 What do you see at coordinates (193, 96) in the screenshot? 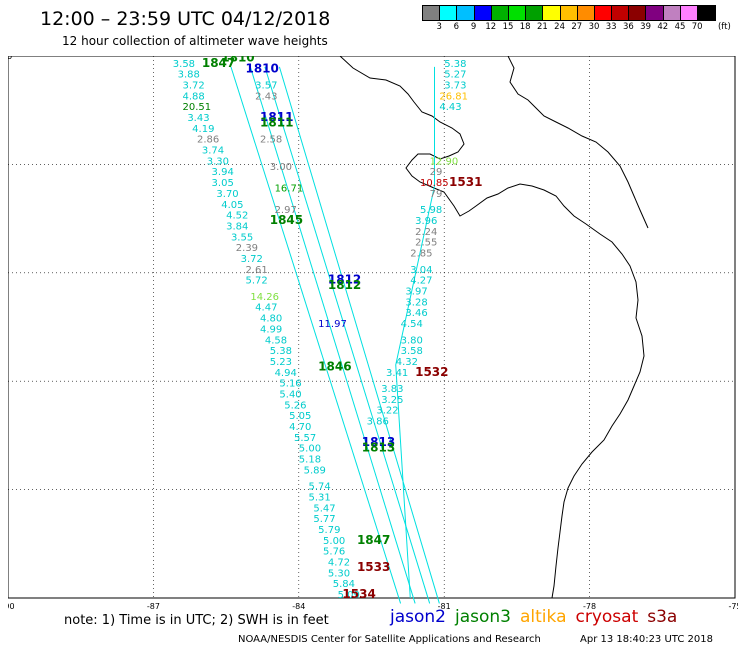
I see `wave-height-label: 4.88` at bounding box center [193, 96].